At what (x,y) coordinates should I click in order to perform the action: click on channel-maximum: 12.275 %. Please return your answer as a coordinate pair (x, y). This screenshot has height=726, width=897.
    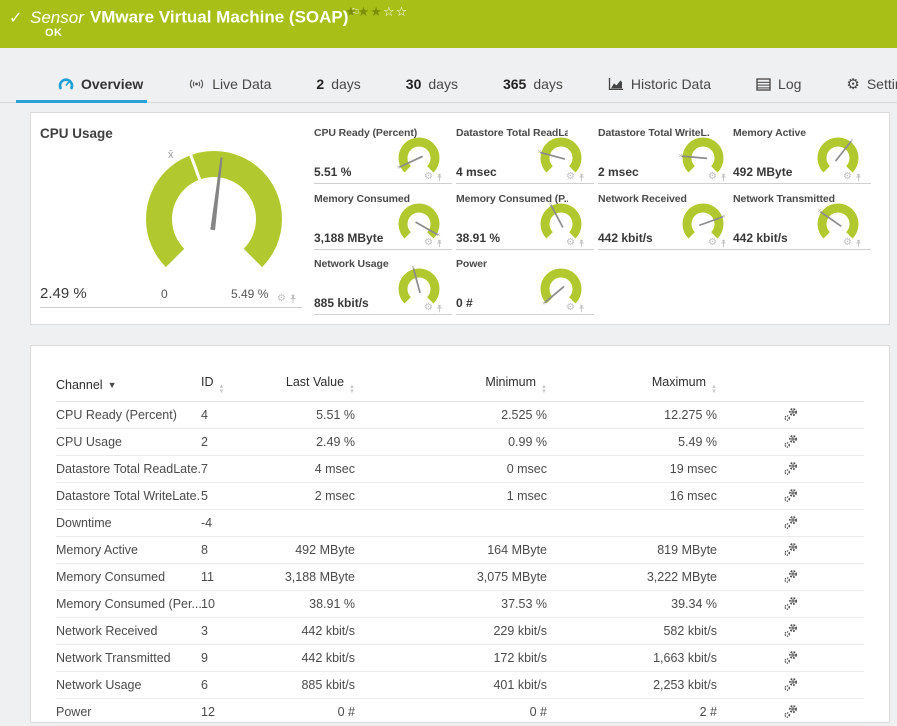
    Looking at the image, I should click on (632, 415).